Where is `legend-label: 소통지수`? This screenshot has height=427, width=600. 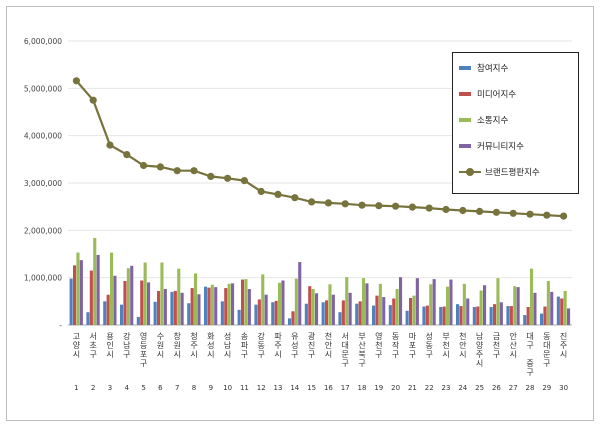
legend-label: 소통지수 is located at coordinates (493, 121).